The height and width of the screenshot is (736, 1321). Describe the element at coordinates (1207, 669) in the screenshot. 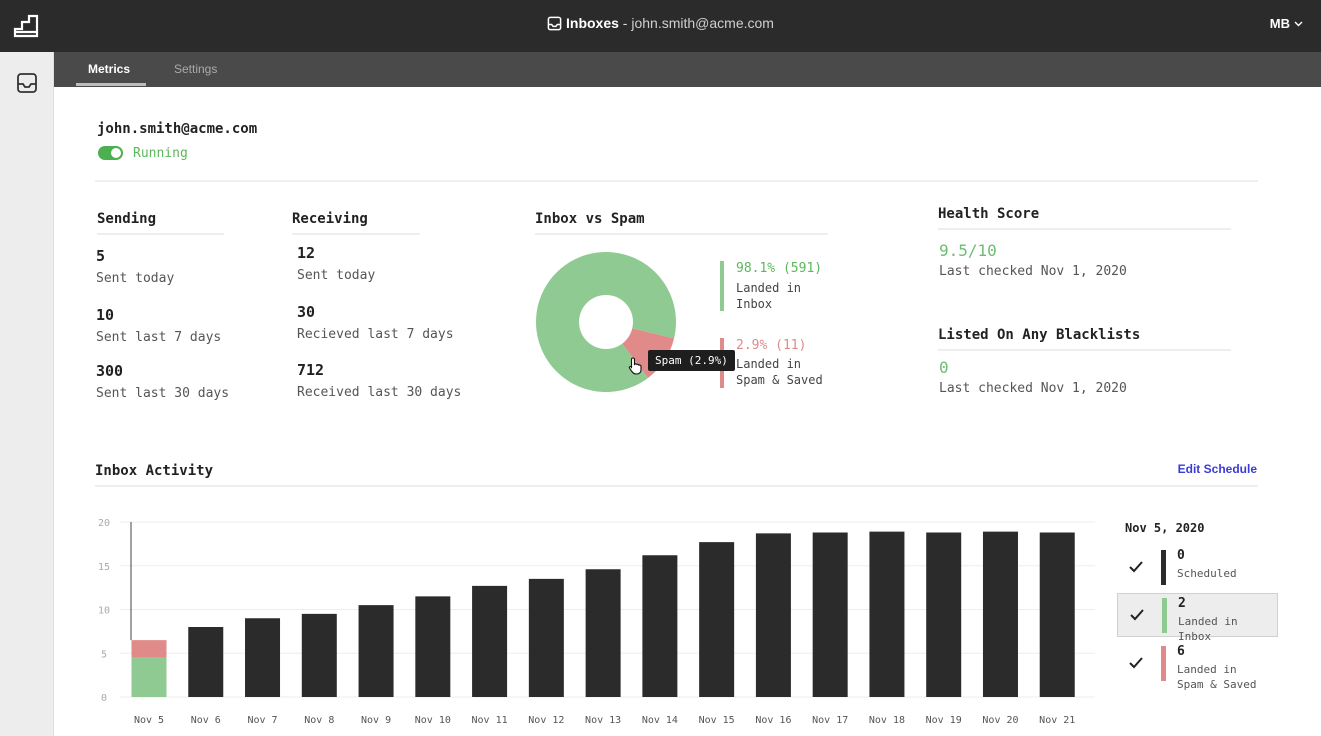

I see `spam-label-line1: Landed in` at that location.